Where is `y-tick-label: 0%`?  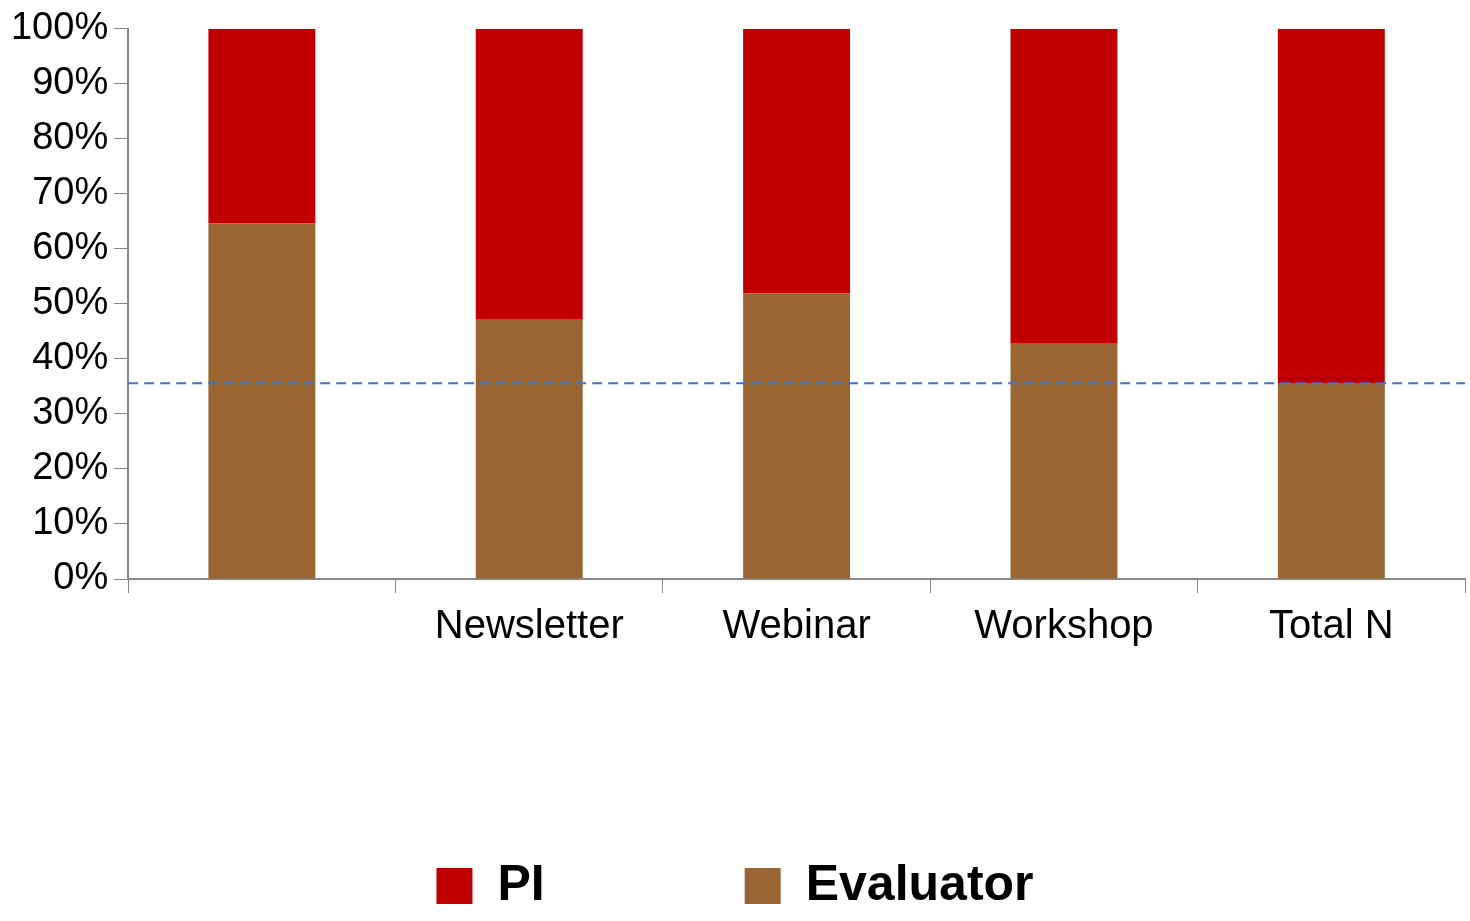 y-tick-label: 0% is located at coordinates (81, 576).